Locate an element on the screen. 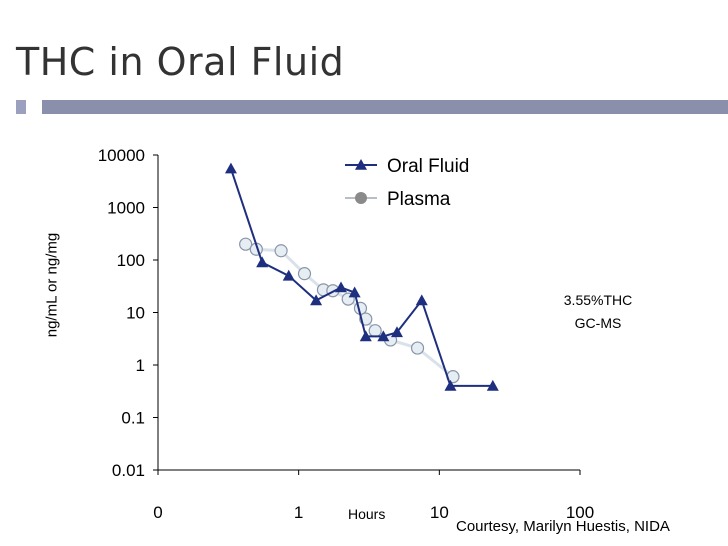  y-tick-label: 1000 is located at coordinates (126, 208).